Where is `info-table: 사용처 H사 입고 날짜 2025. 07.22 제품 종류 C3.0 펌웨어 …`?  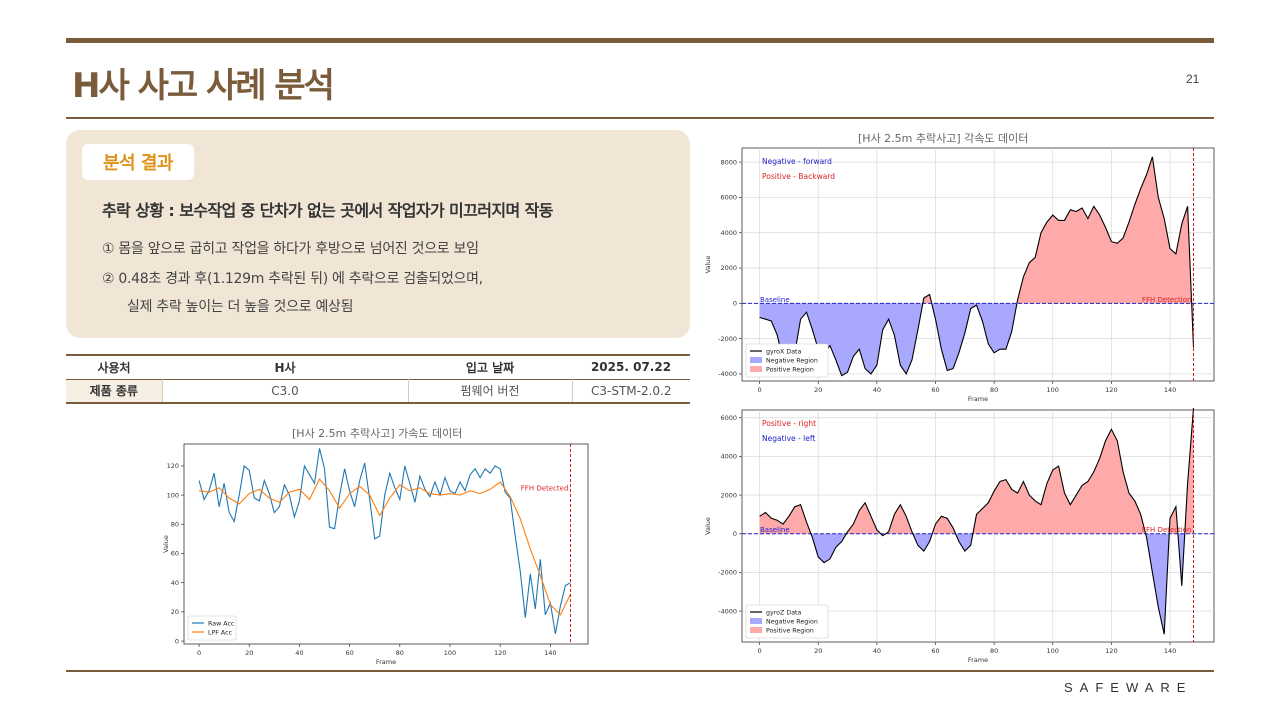
info-table: 사용처 H사 입고 날짜 2025. 07.22 제품 종류 C3.0 펌웨어 … is located at coordinates (378, 379).